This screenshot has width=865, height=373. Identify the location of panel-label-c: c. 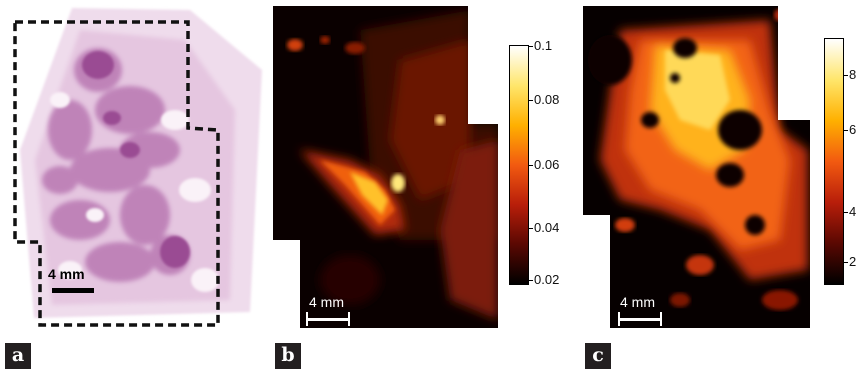
(598, 356).